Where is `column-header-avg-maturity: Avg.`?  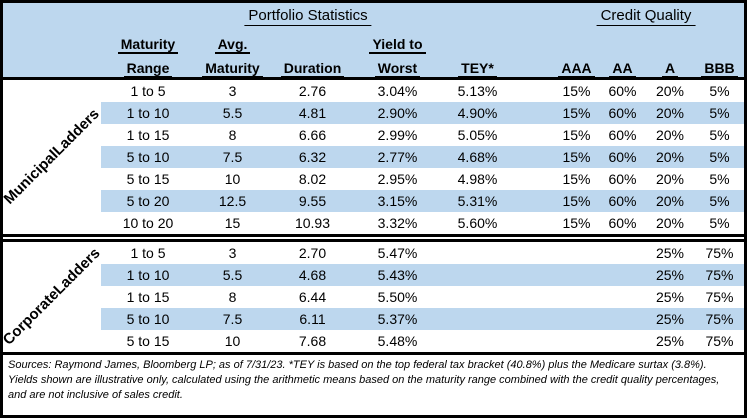
column-header-avg-maturity: Avg. is located at coordinates (232, 45).